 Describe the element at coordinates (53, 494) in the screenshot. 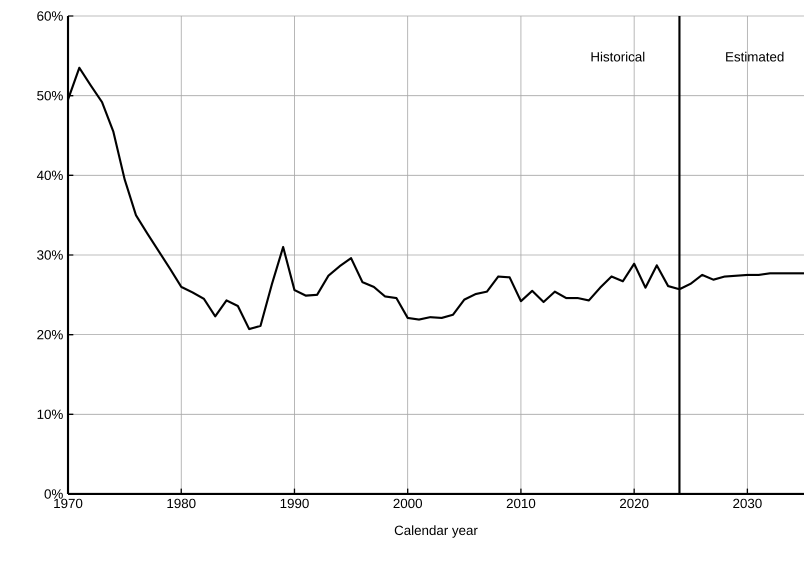

I see `y-tick-label: 0%` at that location.